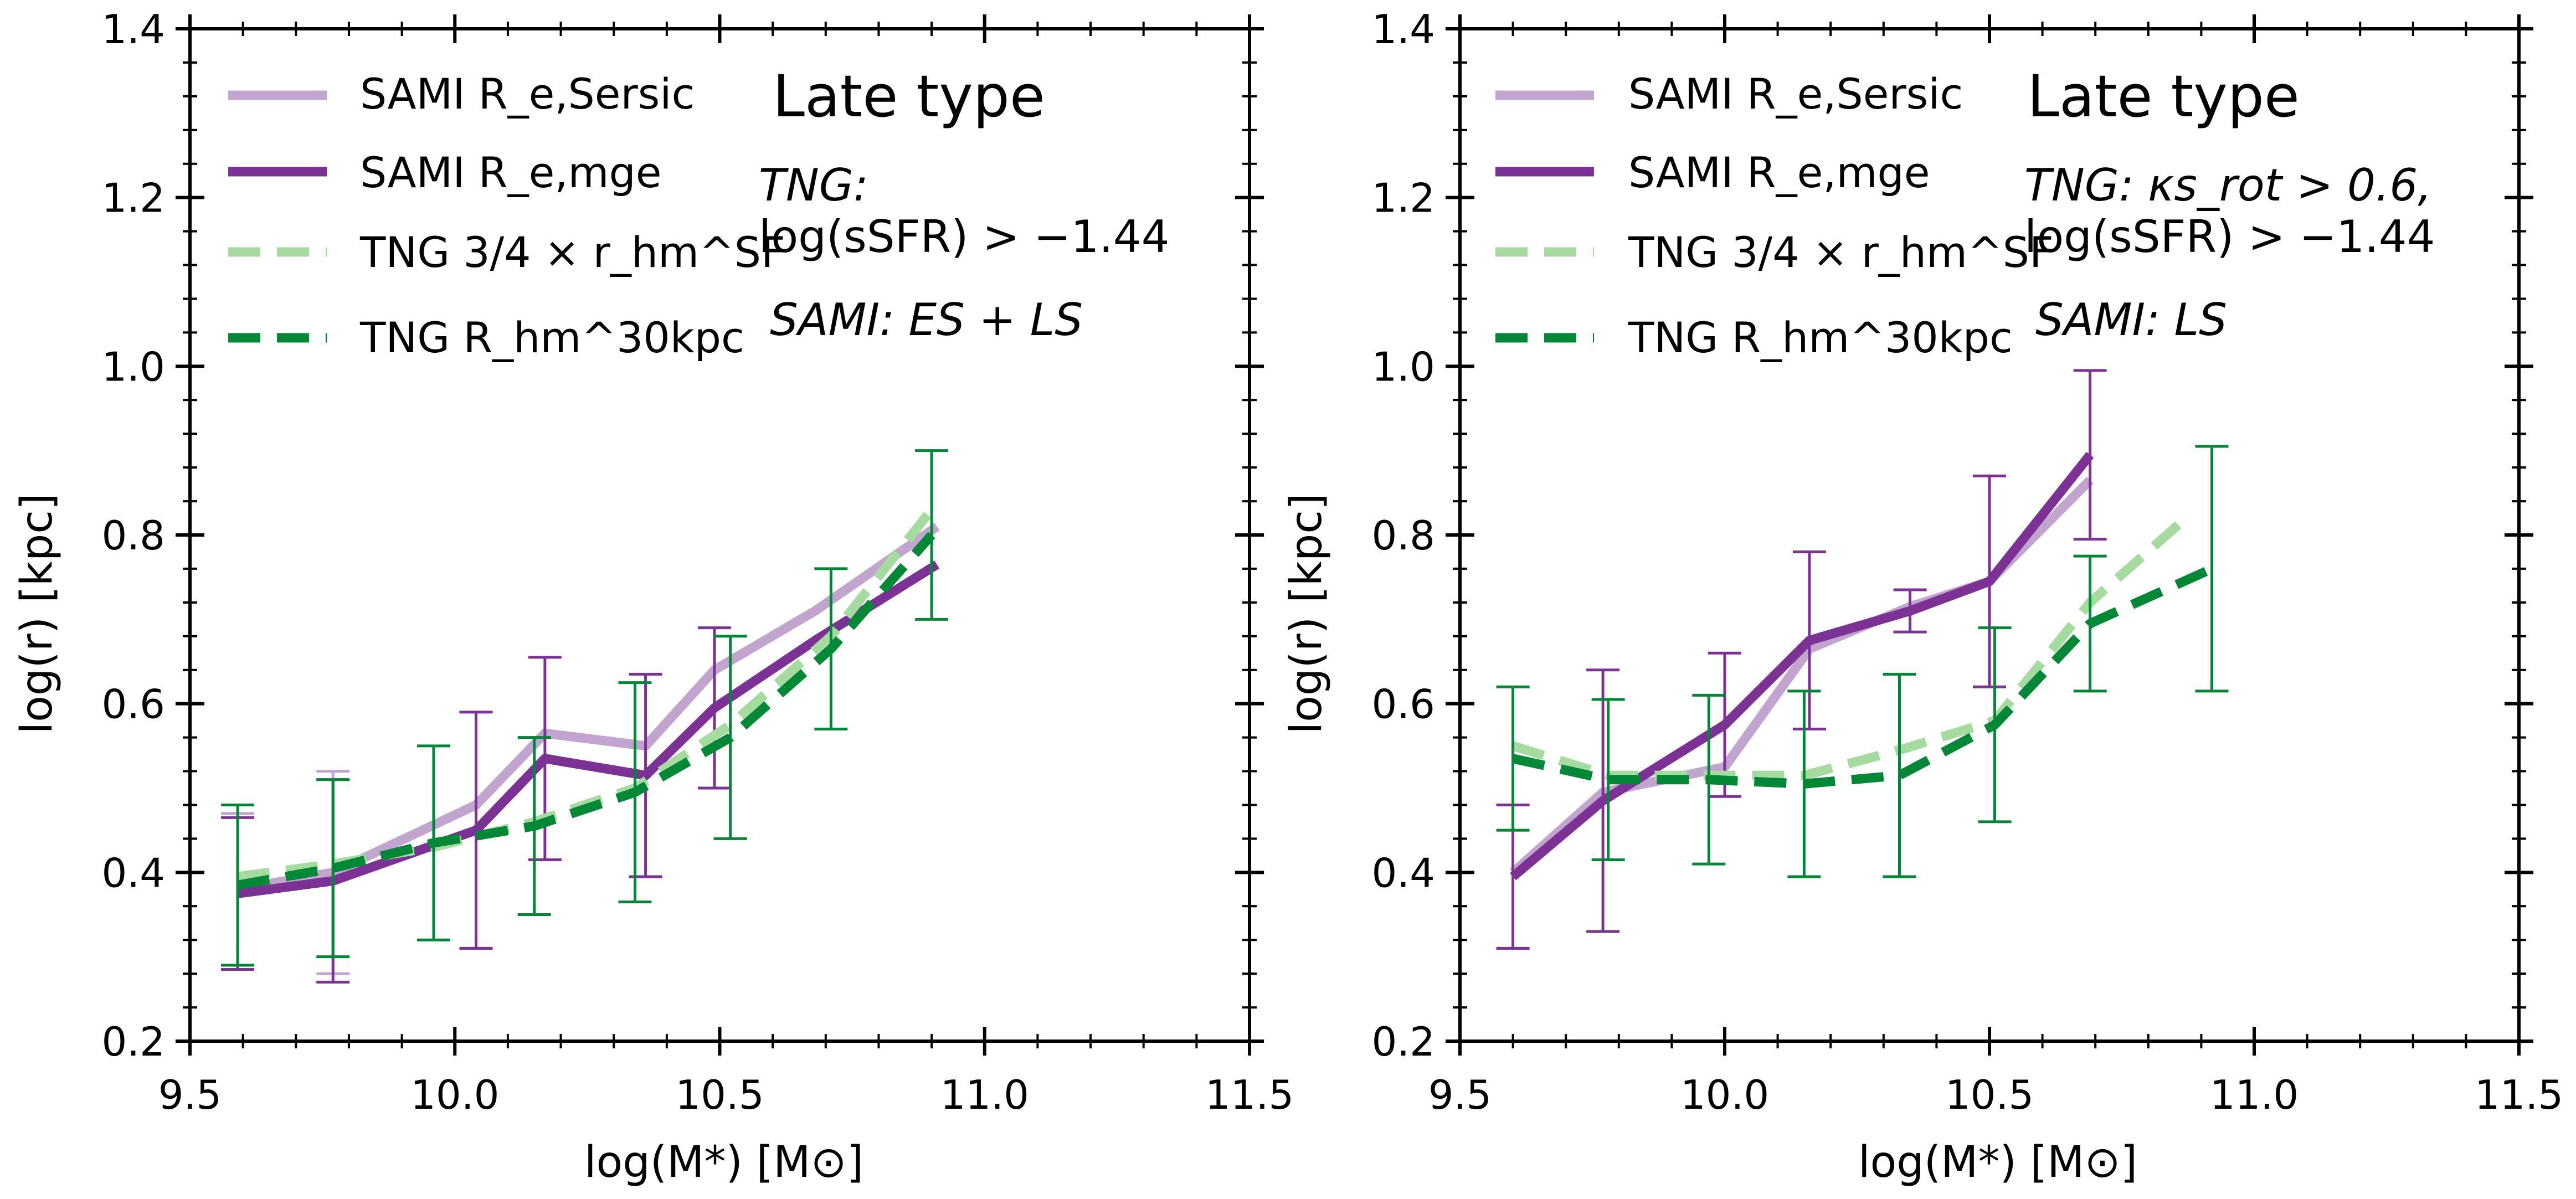 This screenshot has height=1199, width=2576. What do you see at coordinates (2228, 185) in the screenshot?
I see `right-annotation-tng: TNG: κs_rot > 0.6,` at bounding box center [2228, 185].